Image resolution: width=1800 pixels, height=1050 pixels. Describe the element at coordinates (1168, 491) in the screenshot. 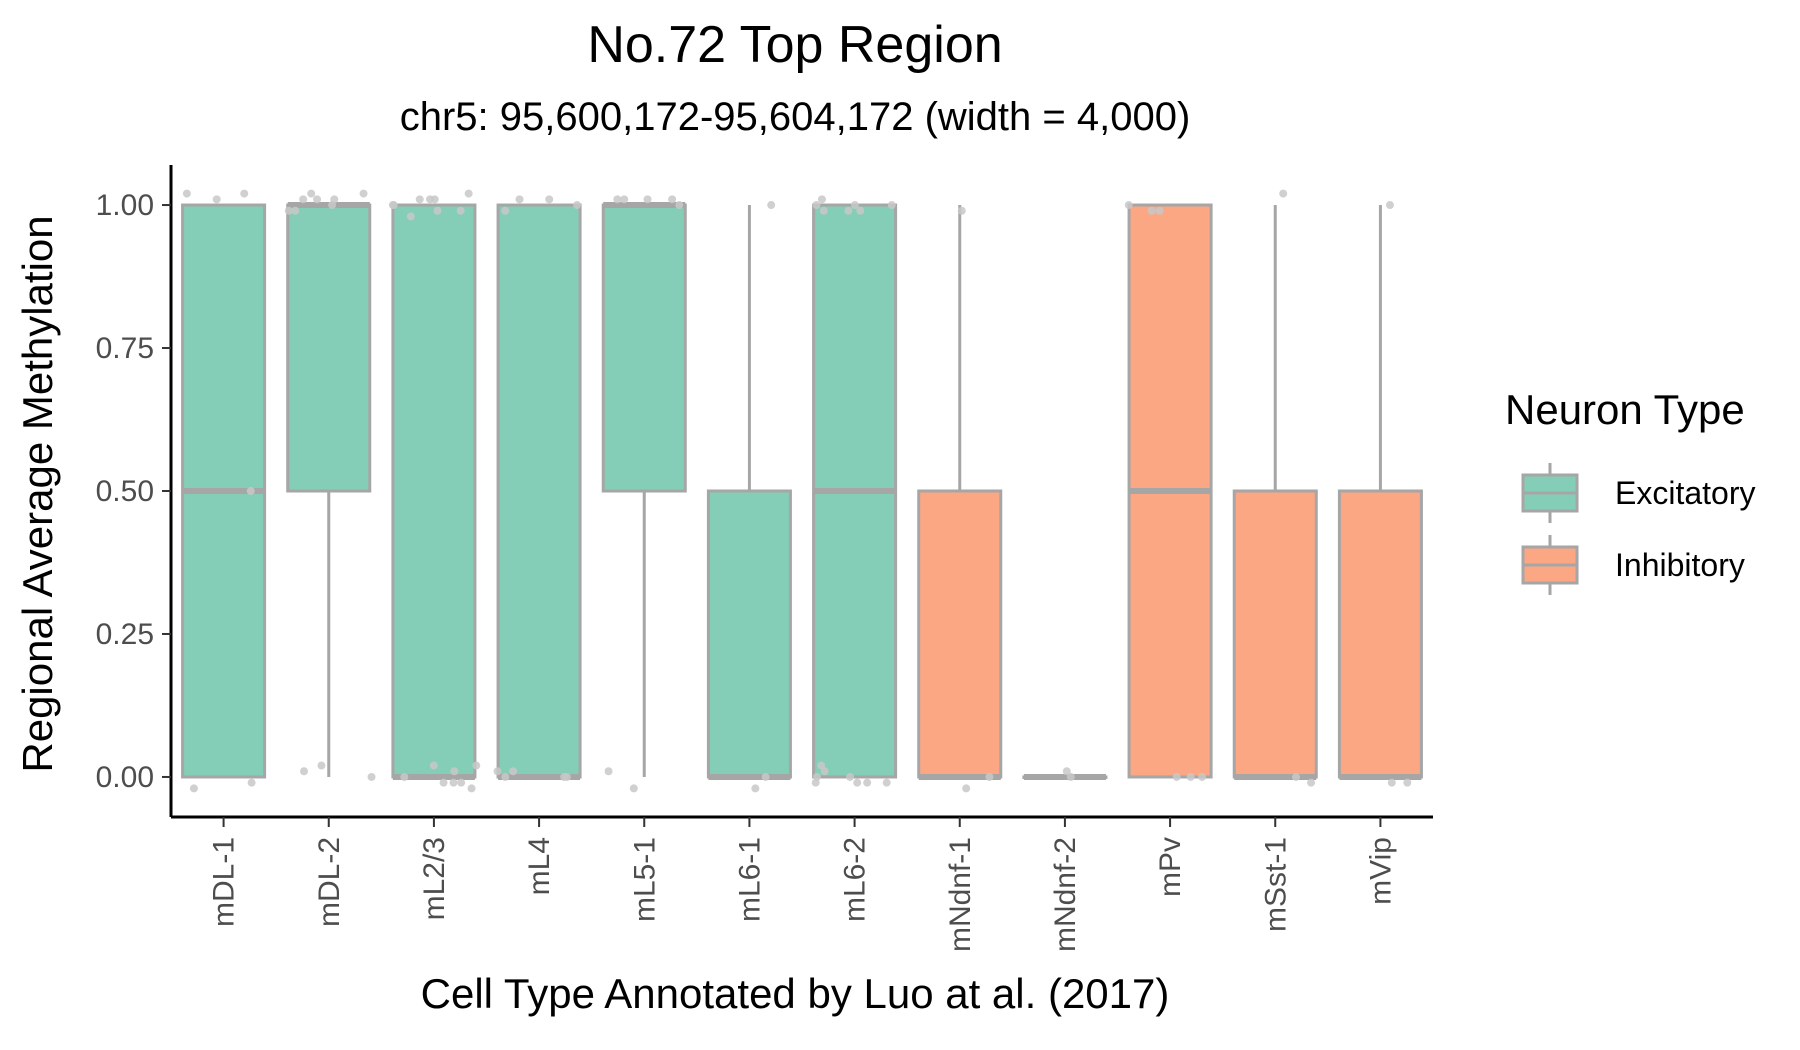

I see `box-mpv` at that location.